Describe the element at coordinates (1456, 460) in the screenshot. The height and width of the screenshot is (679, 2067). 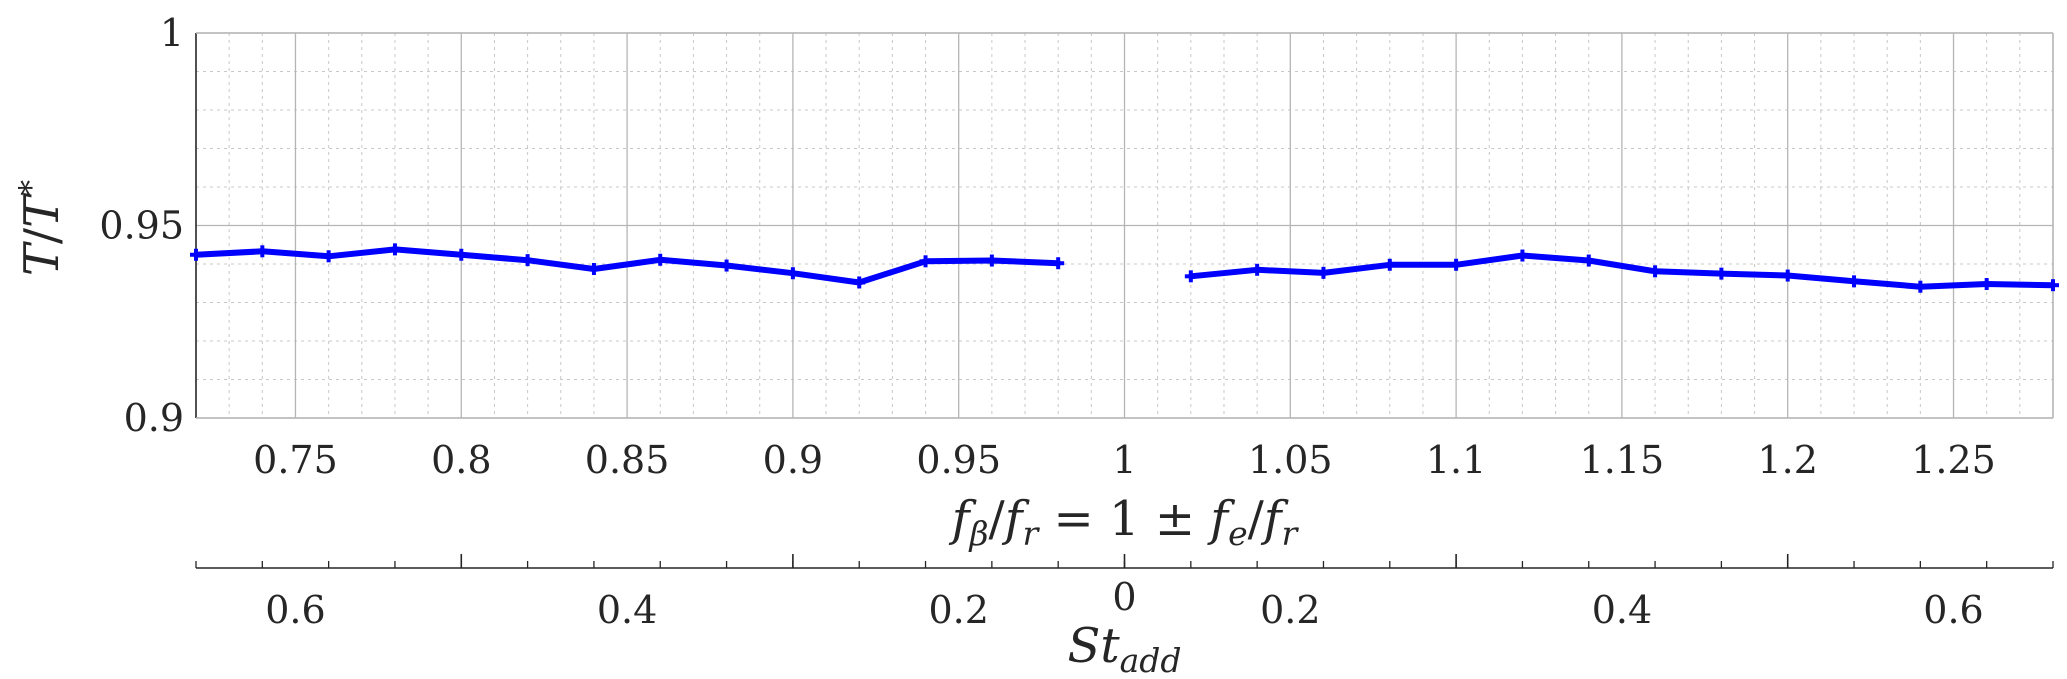
I see `x-tick-label: 1.1` at that location.